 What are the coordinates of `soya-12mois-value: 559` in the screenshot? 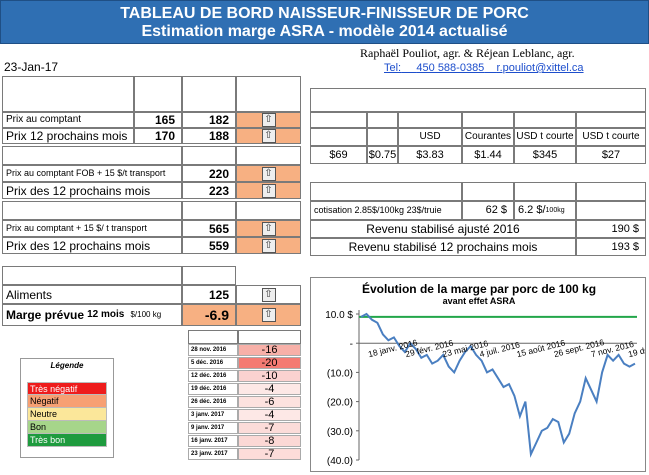 It's located at (209, 245).